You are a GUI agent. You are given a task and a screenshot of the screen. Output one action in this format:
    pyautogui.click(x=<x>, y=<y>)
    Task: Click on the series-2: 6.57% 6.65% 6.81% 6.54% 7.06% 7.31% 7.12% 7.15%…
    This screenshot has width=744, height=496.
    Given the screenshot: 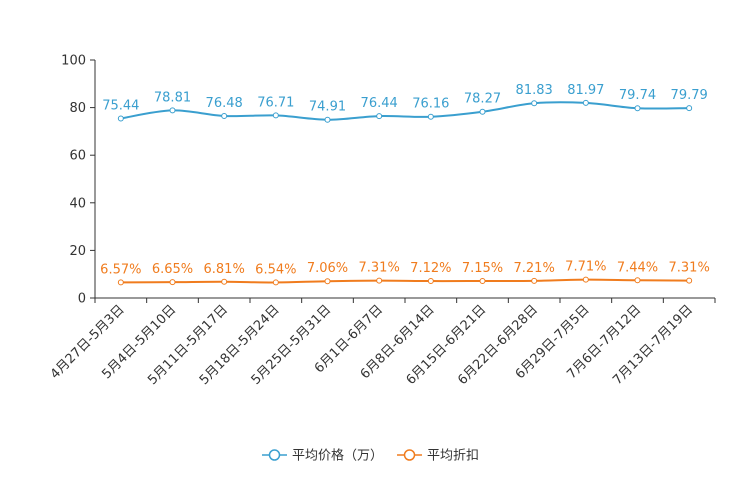 What is the action you would take?
    pyautogui.click(x=405, y=273)
    